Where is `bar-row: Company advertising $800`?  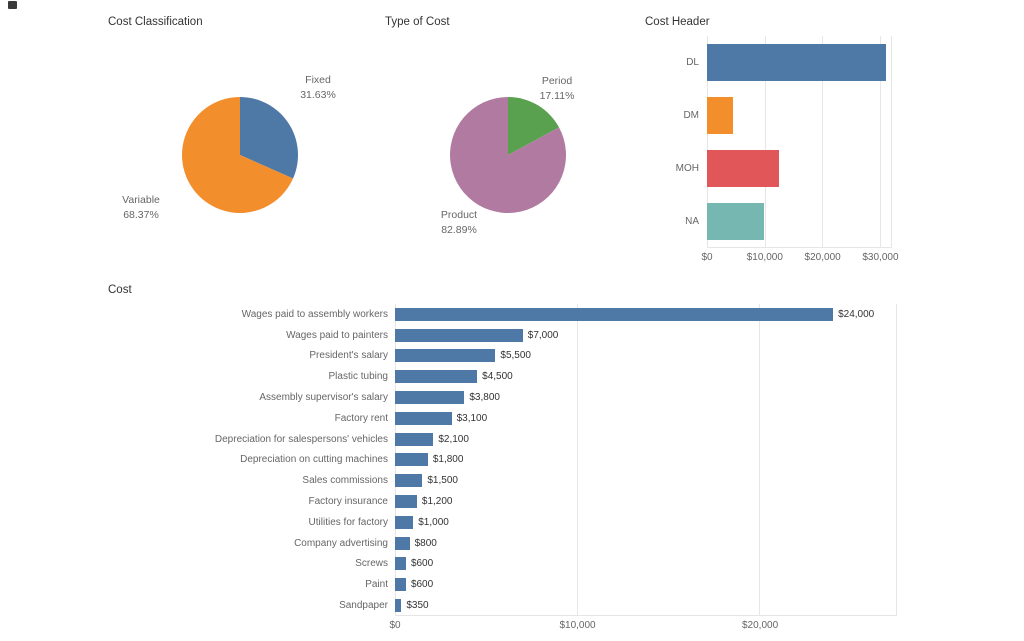 bar-row: Company advertising $800 is located at coordinates (505, 543).